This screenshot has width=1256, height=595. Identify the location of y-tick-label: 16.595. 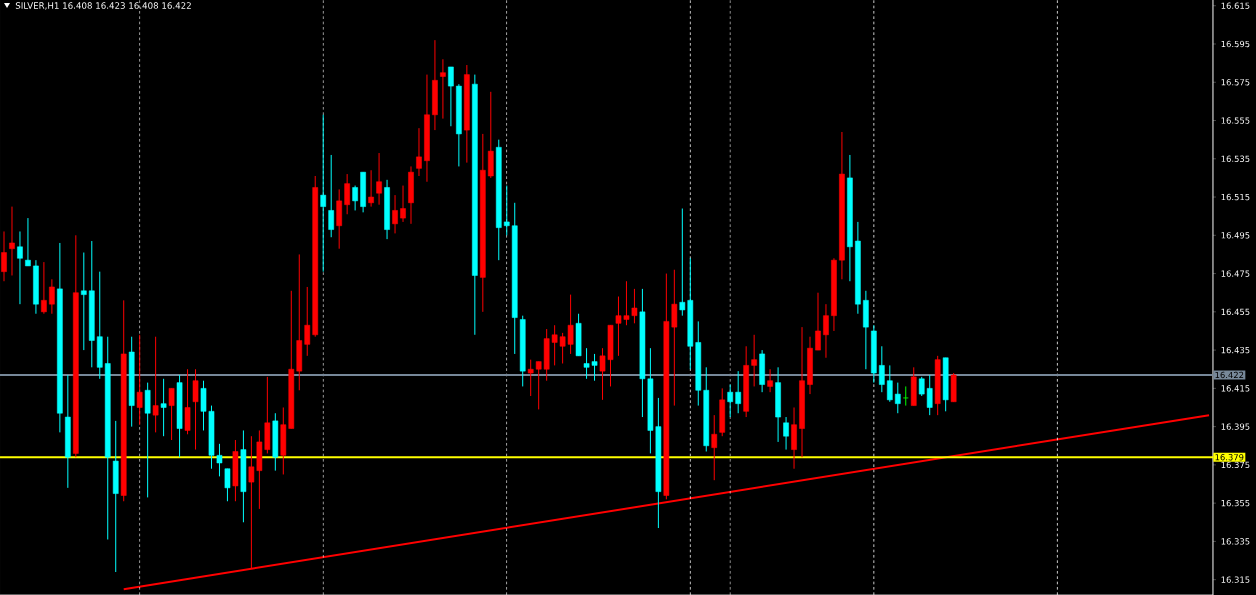
(1235, 44).